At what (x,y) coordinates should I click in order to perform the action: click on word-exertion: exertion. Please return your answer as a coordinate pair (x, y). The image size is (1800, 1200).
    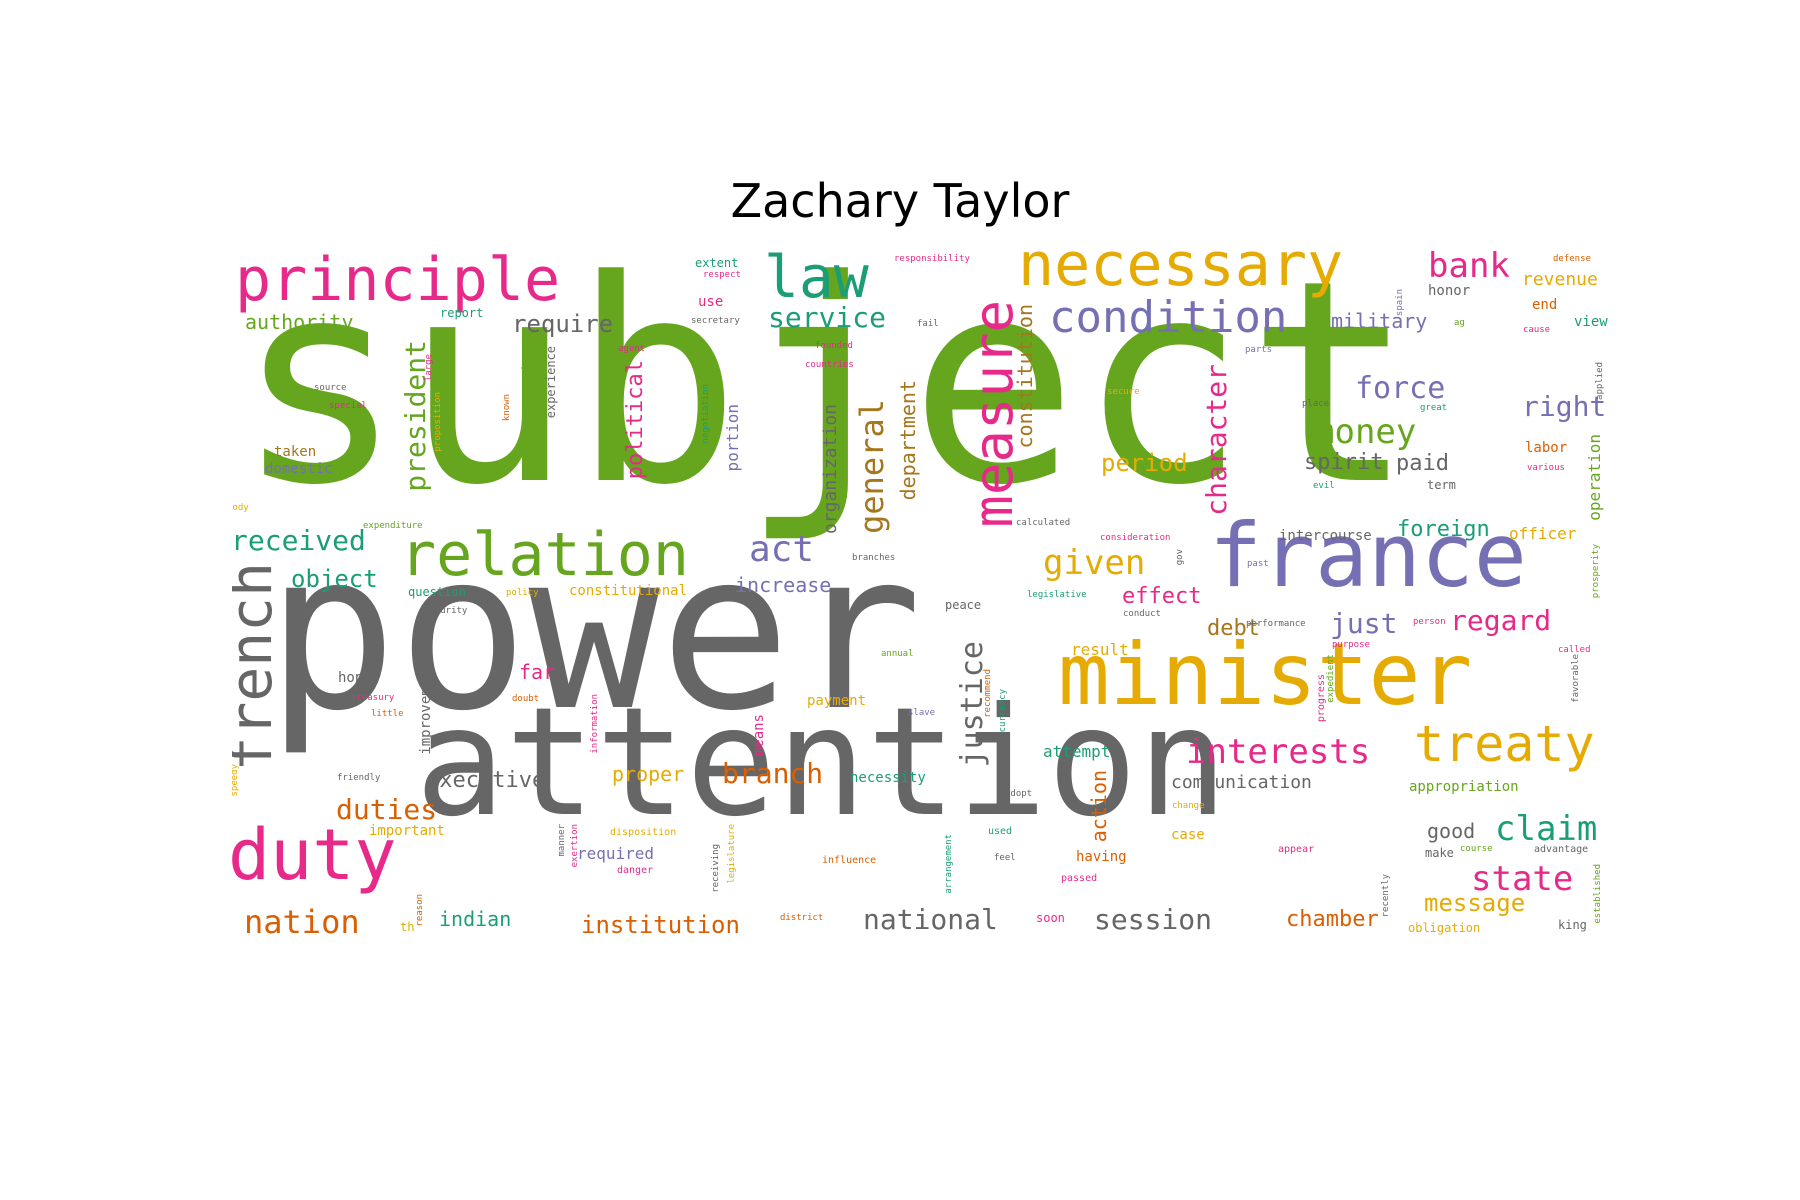
    Looking at the image, I should click on (575, 846).